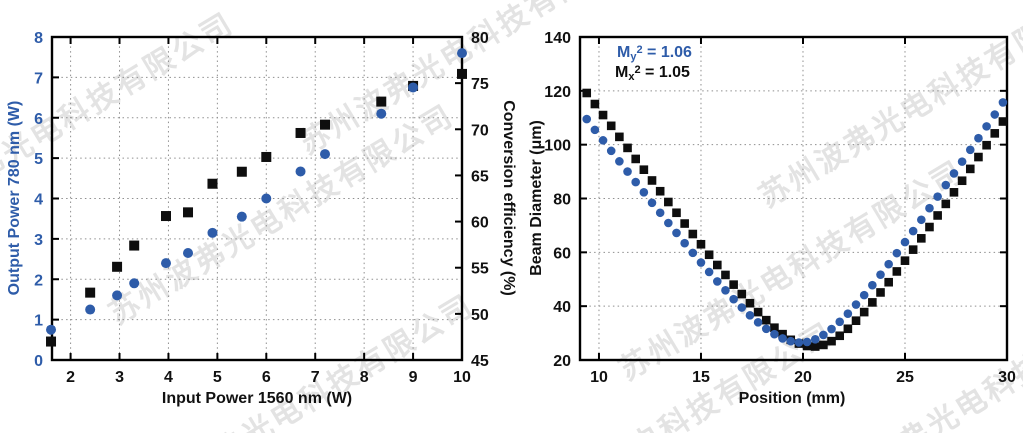  I want to click on m-squared-x-annotation: Mx2 = 1.05, so click(652, 74).